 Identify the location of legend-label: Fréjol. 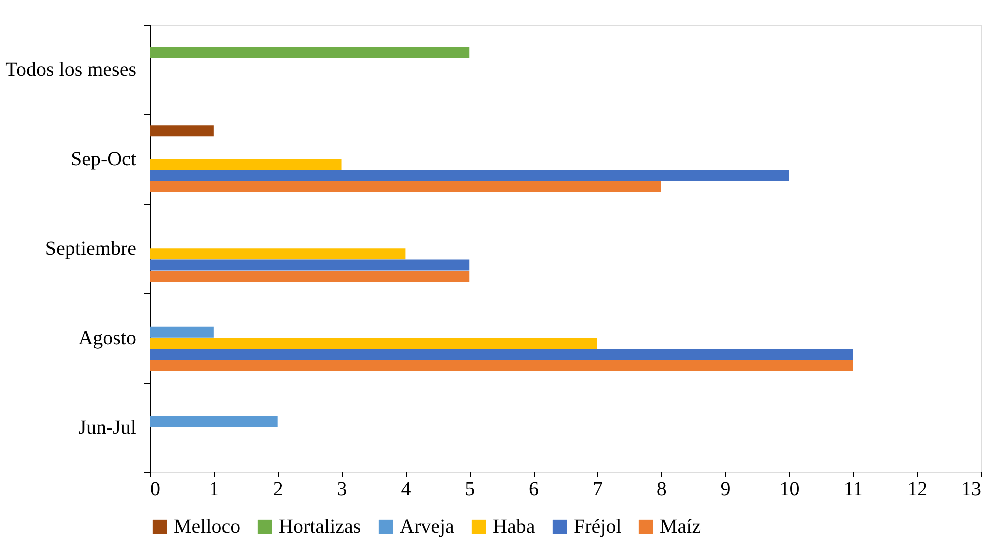
(598, 527).